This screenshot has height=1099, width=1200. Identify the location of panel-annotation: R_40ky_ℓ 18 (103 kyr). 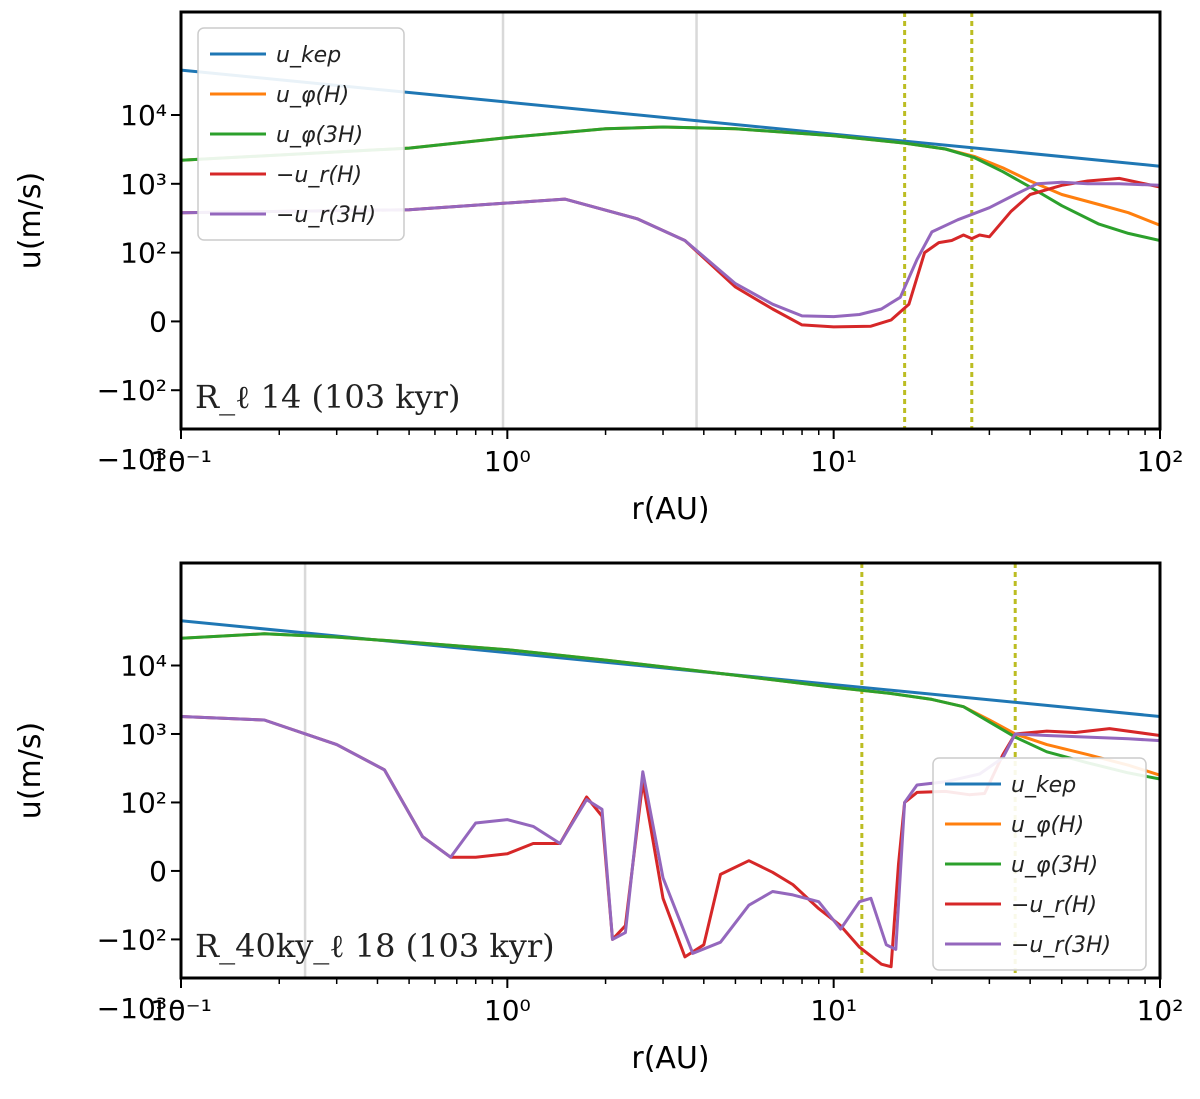
(375, 946).